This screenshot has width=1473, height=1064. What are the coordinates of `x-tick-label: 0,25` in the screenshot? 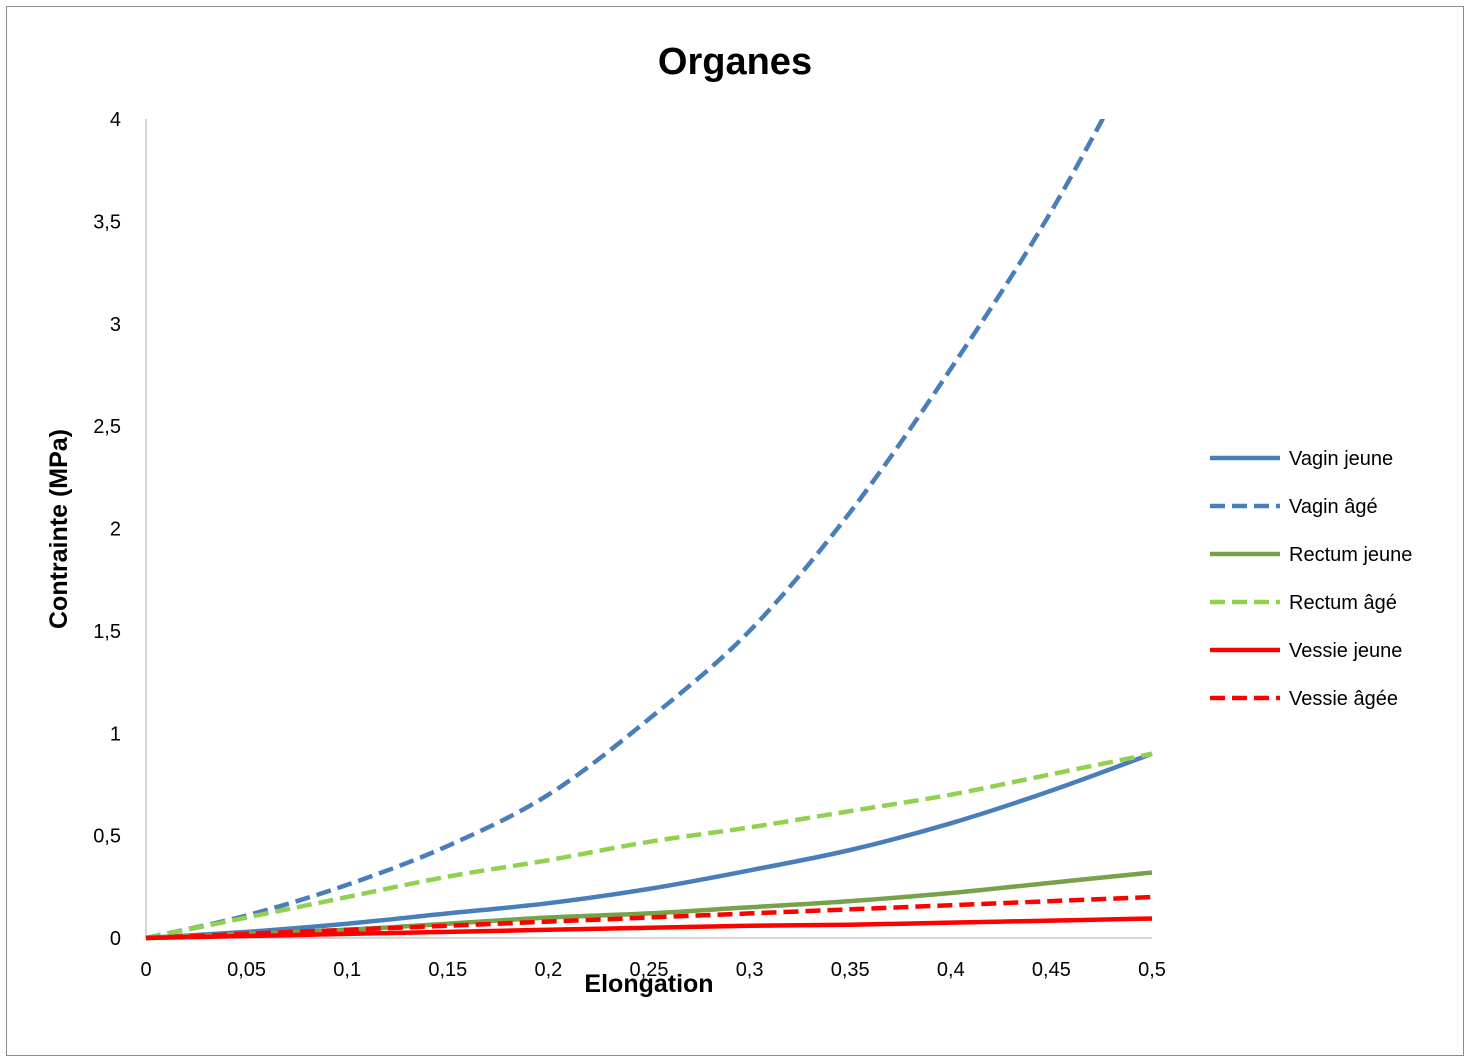 It's located at (649, 970).